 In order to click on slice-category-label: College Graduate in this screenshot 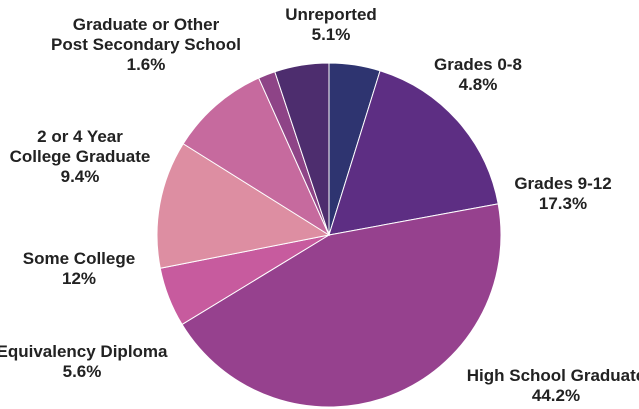, I will do `click(80, 156)`.